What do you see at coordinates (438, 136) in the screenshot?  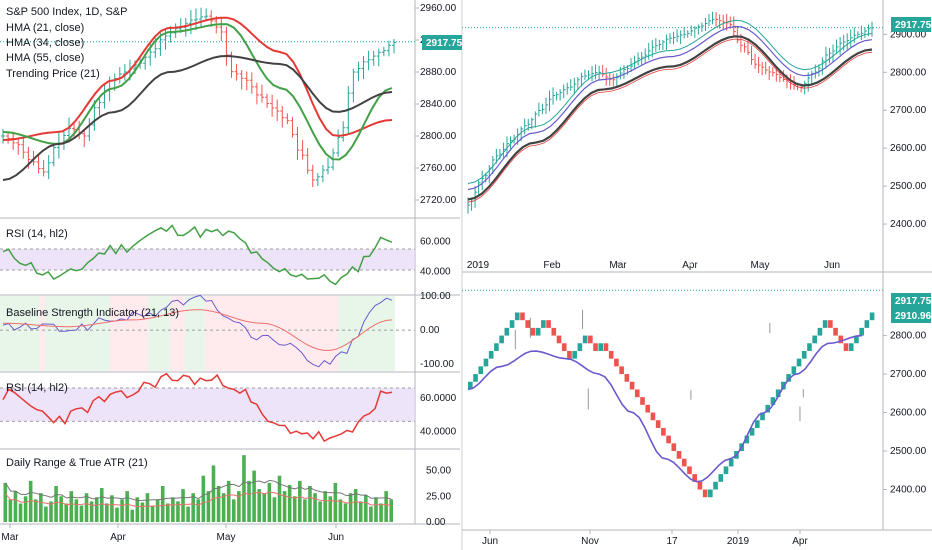 I see `price-tick-label: 2800.00` at bounding box center [438, 136].